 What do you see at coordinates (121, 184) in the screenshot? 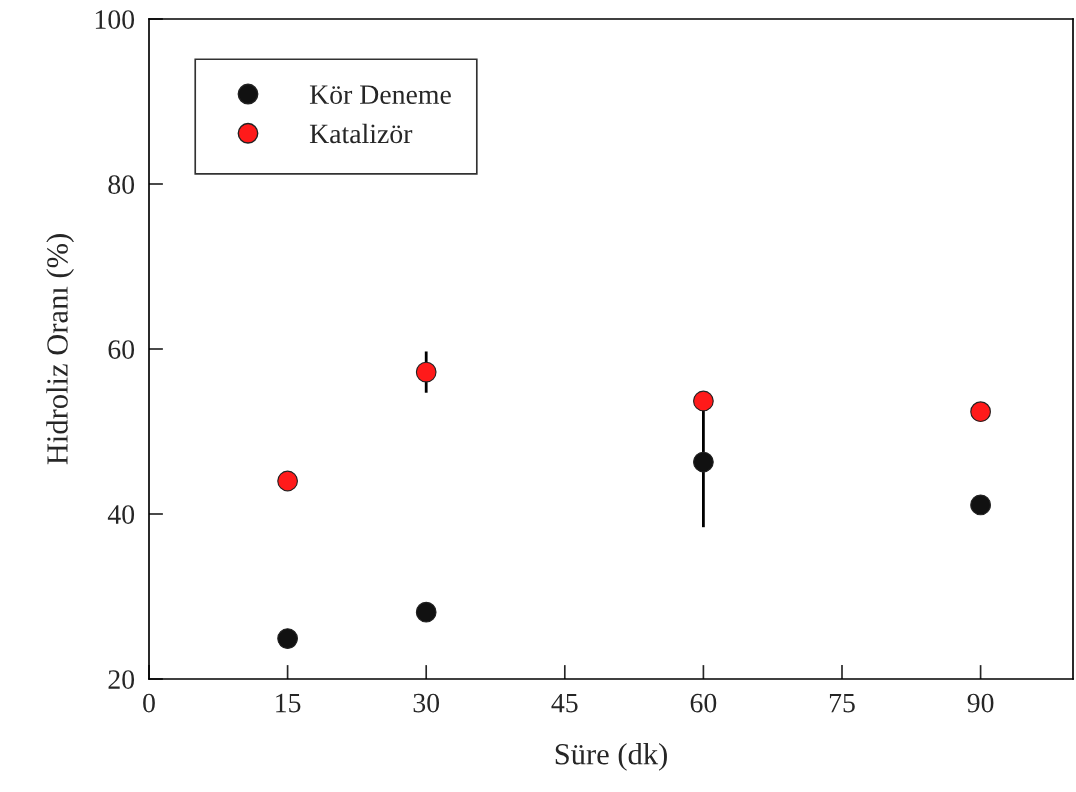
I see `y-tick-label: 80` at bounding box center [121, 184].